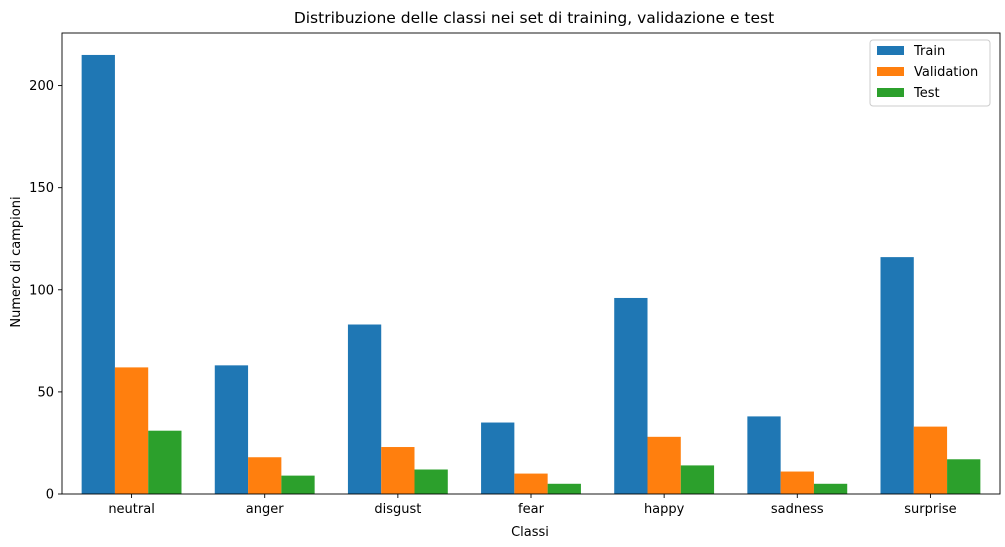 Image resolution: width=1005 pixels, height=547 pixels. Describe the element at coordinates (890, 92) in the screenshot. I see `legend-swatch-test` at that location.